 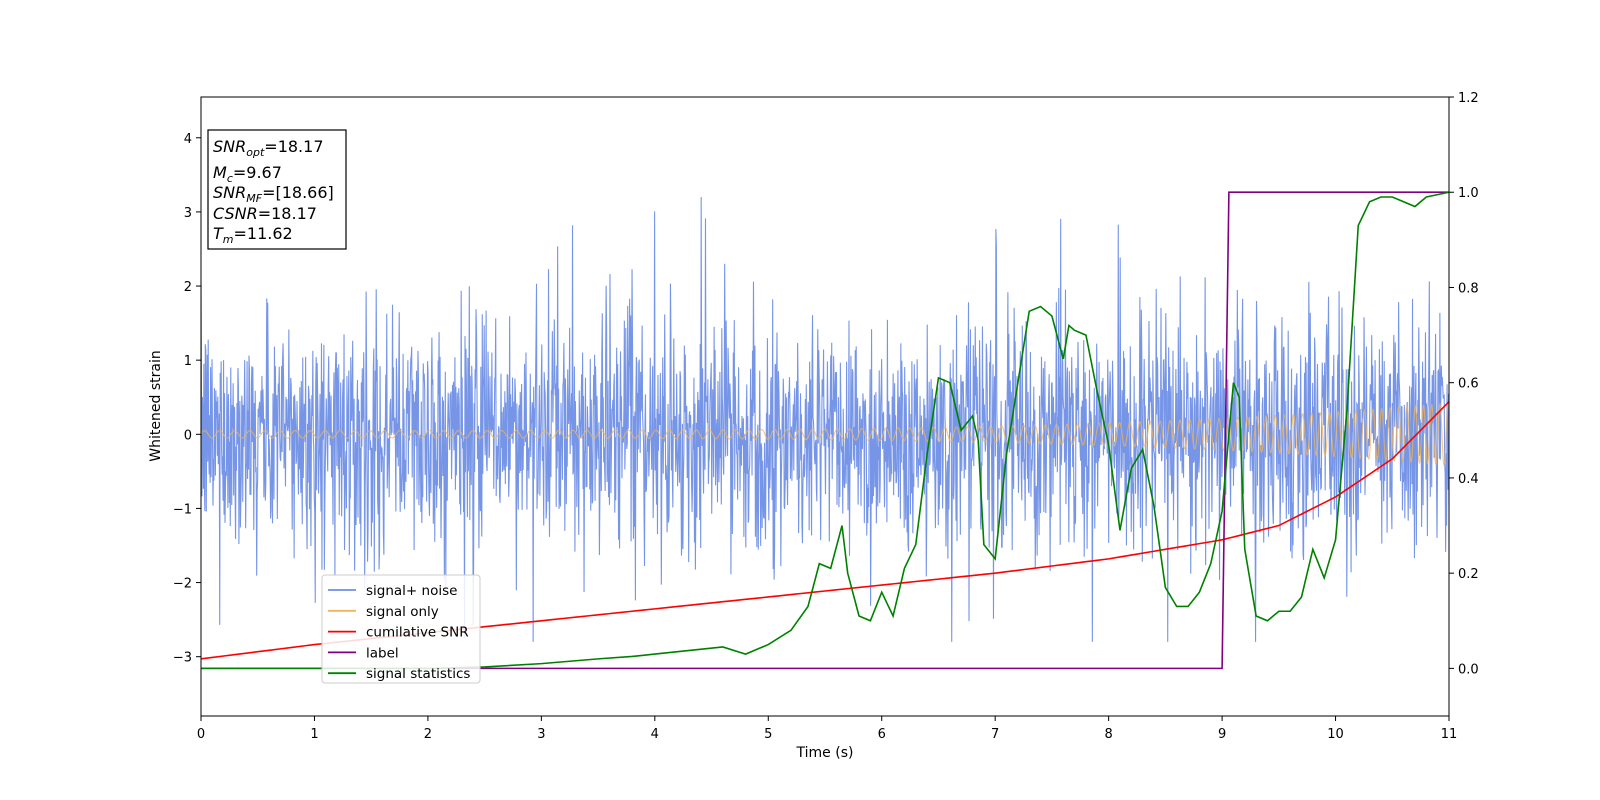 I want to click on annotation-frame, so click(x=277, y=189).